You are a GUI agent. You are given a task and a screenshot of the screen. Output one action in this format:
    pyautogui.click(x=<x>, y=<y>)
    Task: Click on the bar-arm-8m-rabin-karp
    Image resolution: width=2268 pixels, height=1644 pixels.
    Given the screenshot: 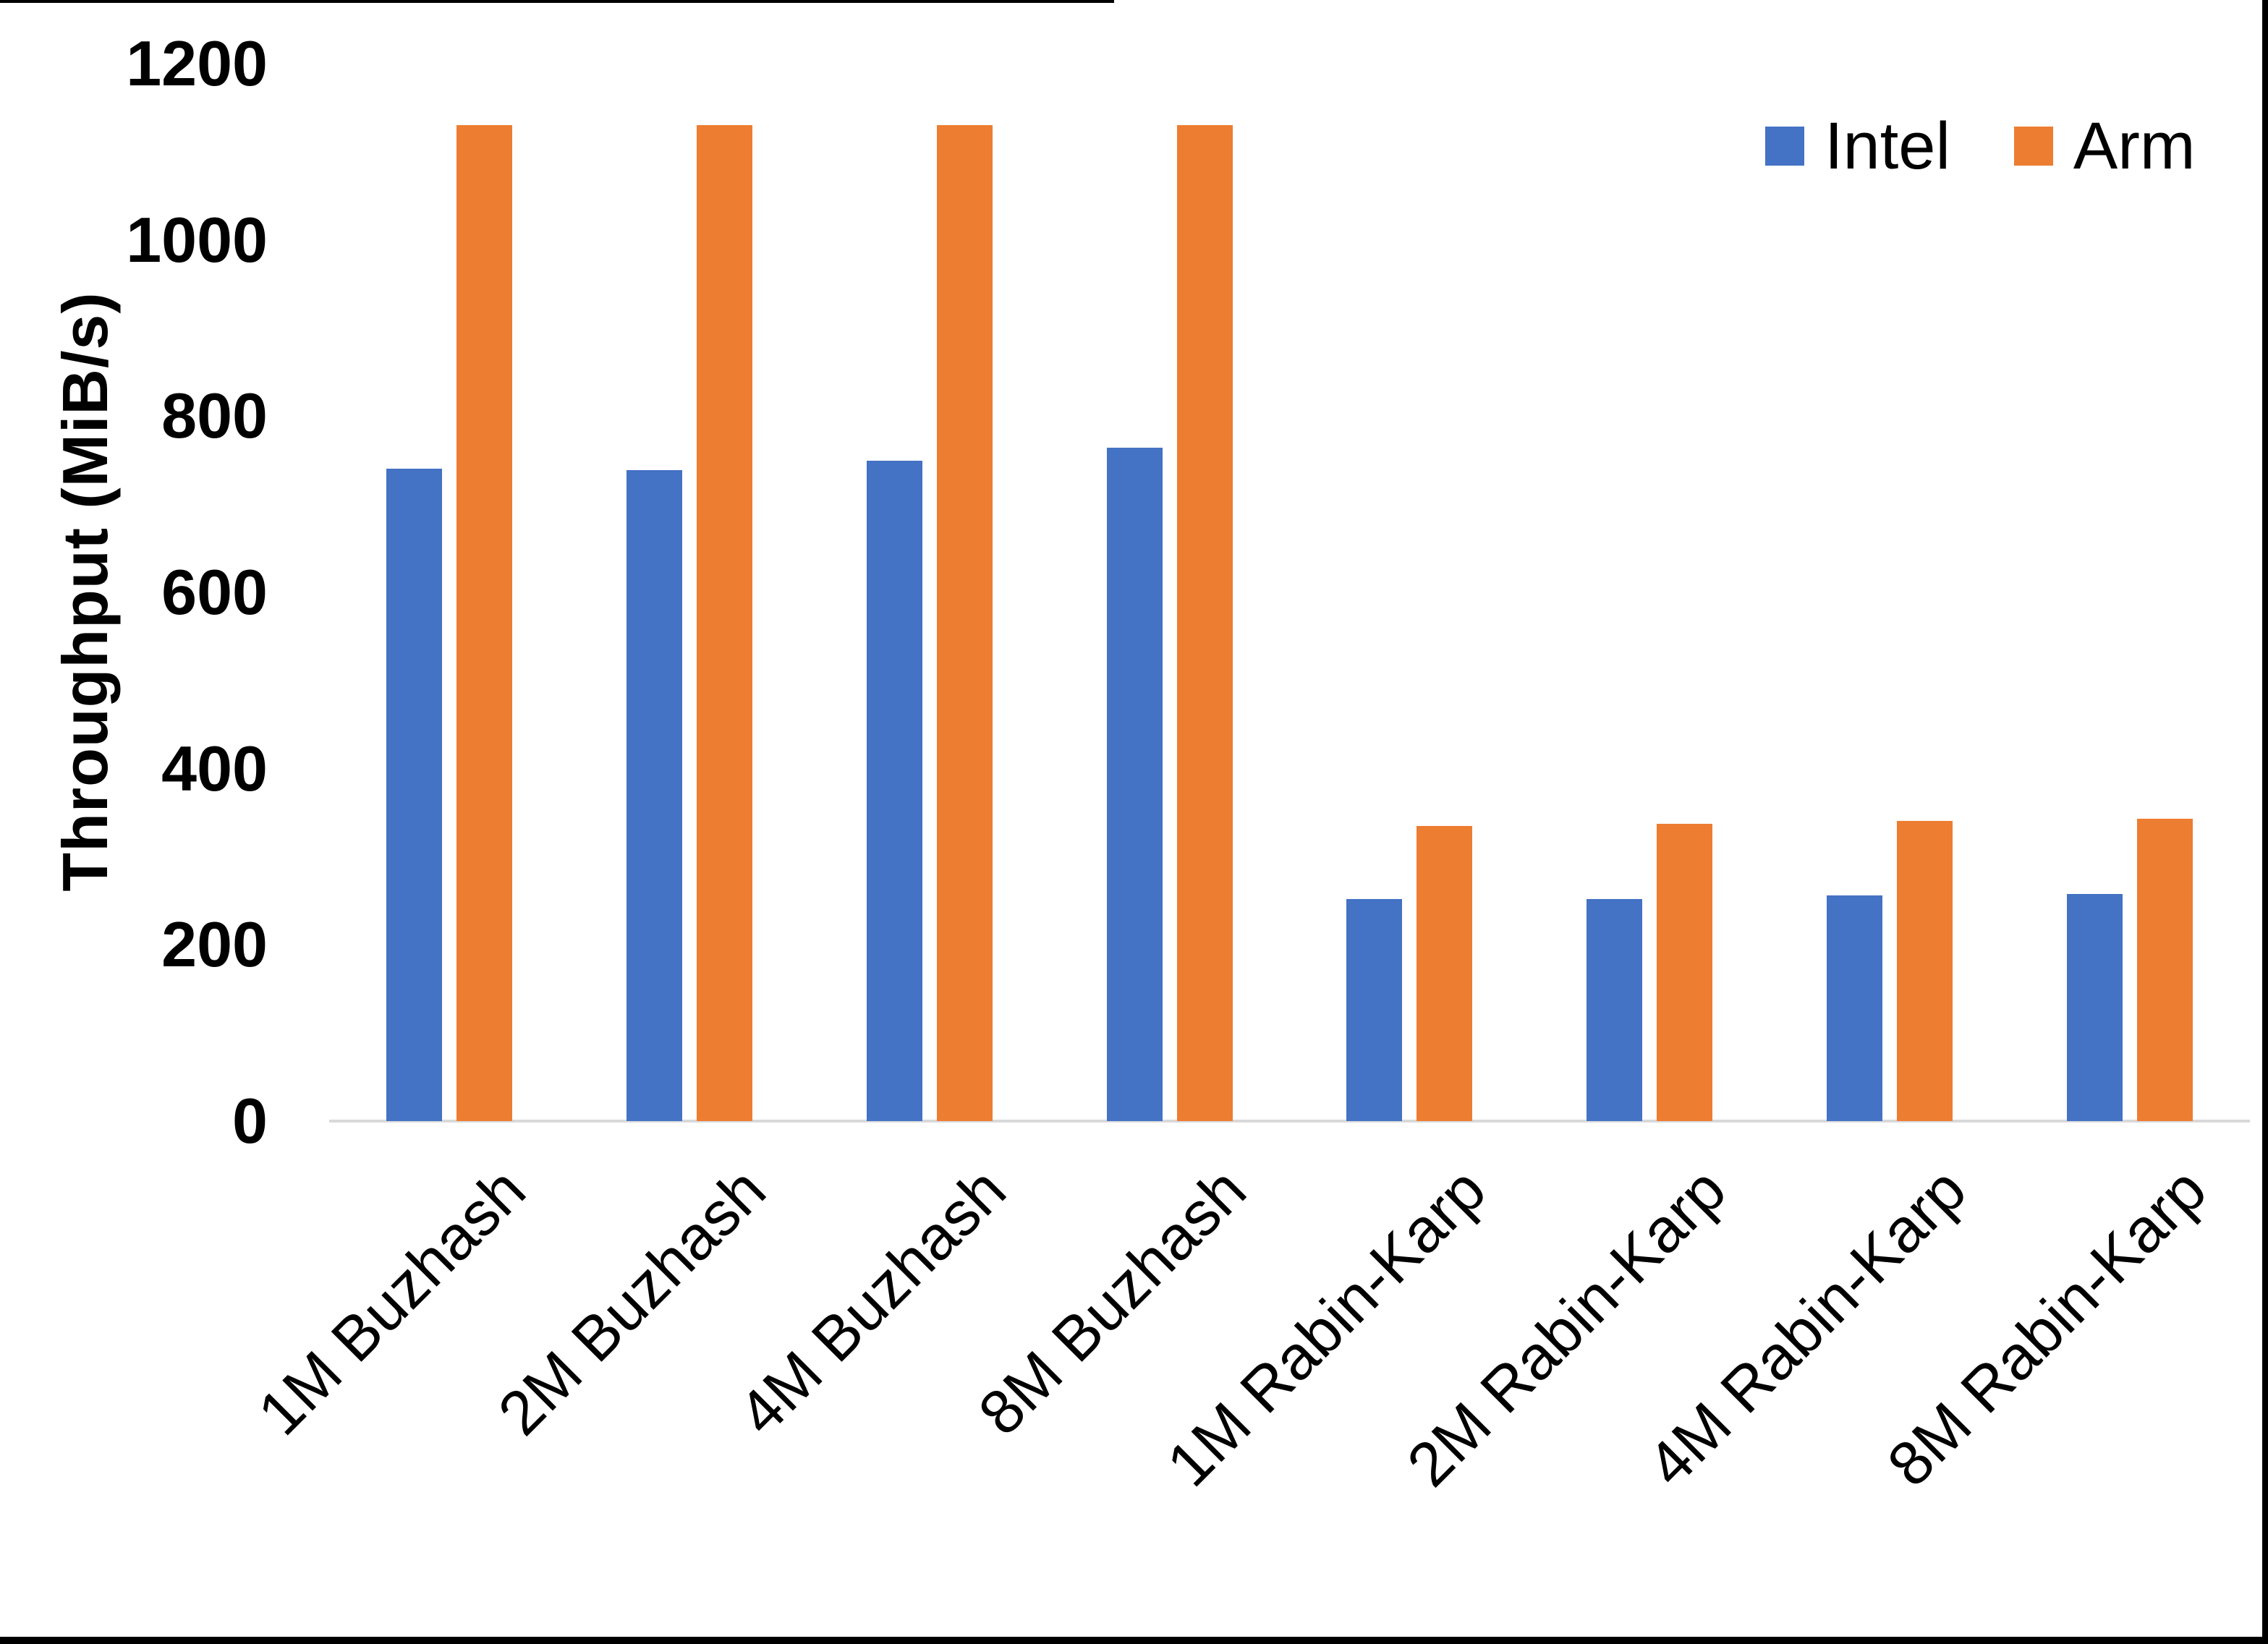 What is the action you would take?
    pyautogui.click(x=2165, y=970)
    